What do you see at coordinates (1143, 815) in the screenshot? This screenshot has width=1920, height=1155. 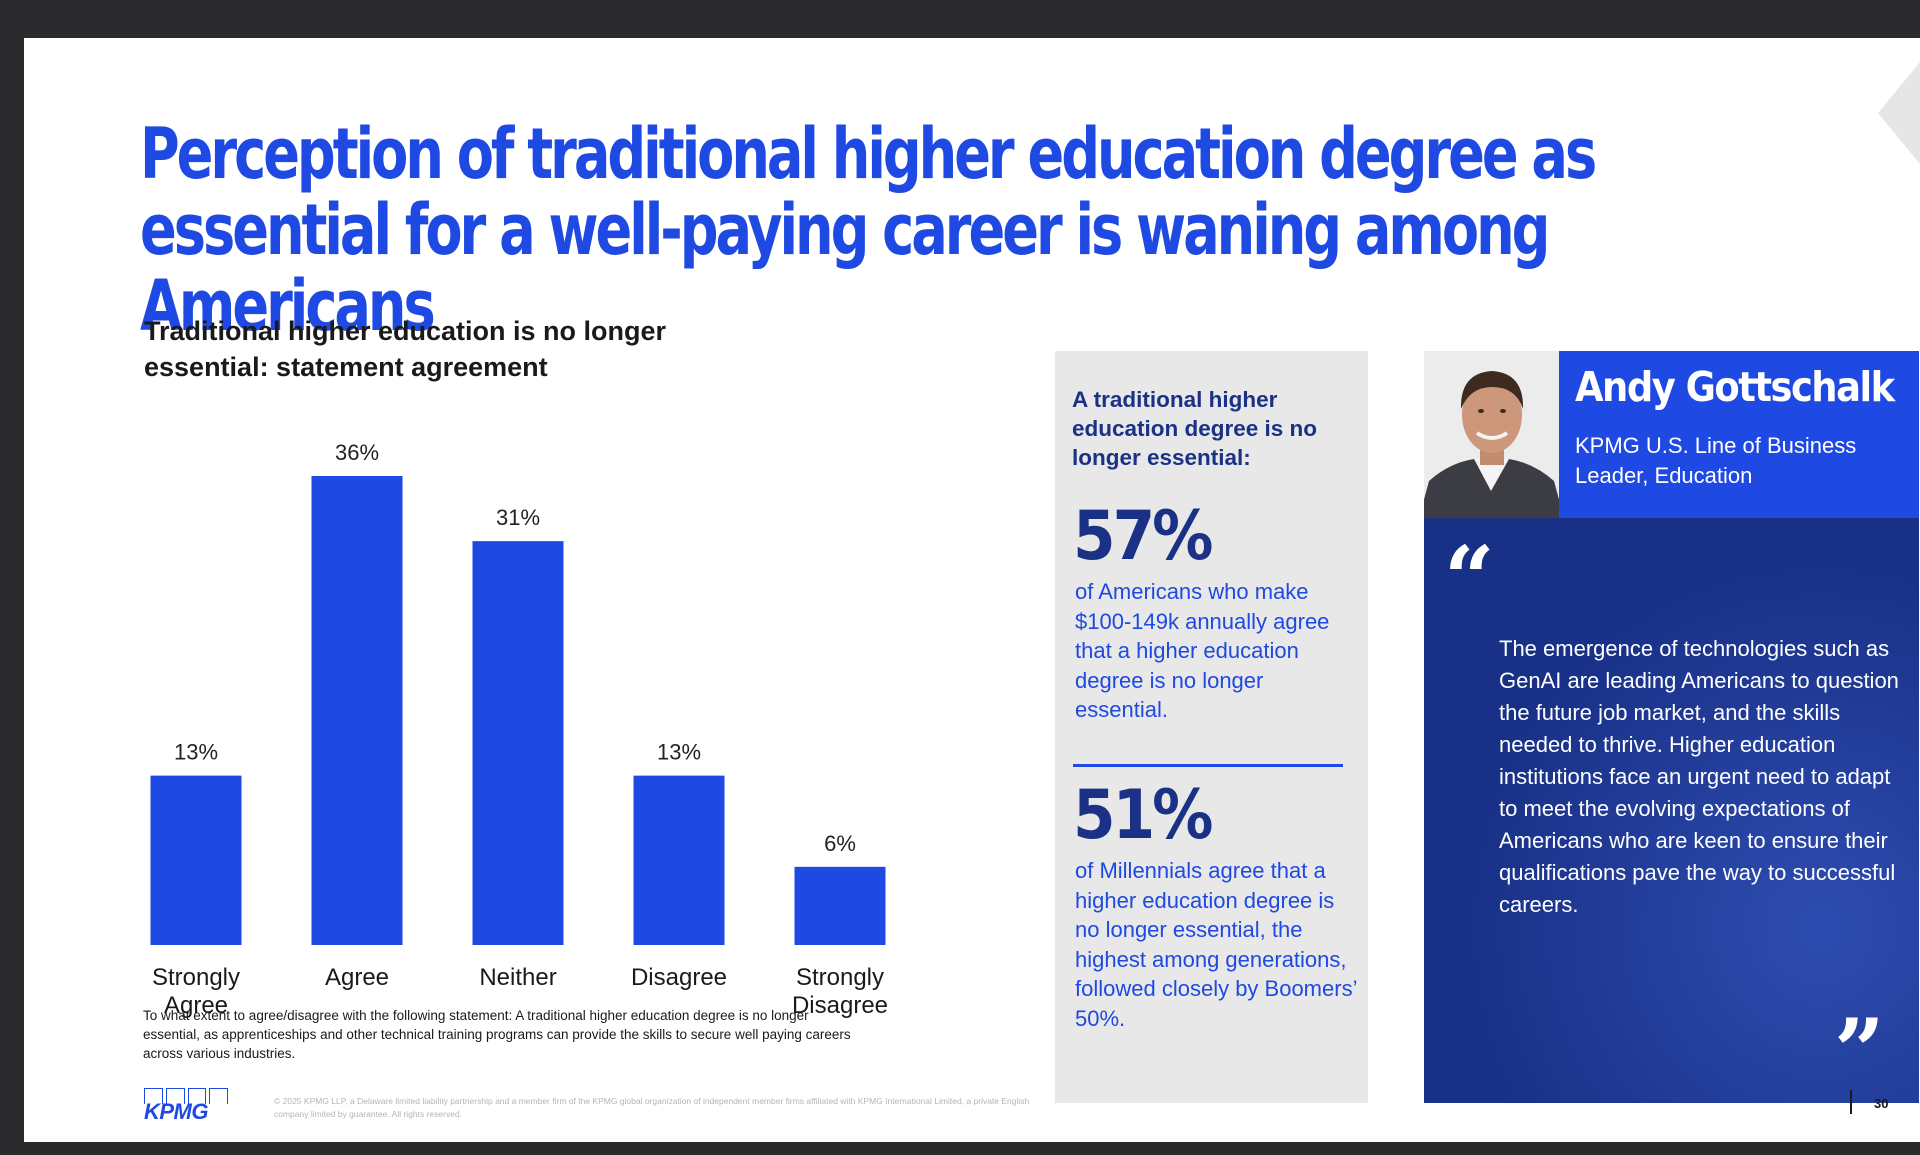 I see `stat-value-2: 51%` at bounding box center [1143, 815].